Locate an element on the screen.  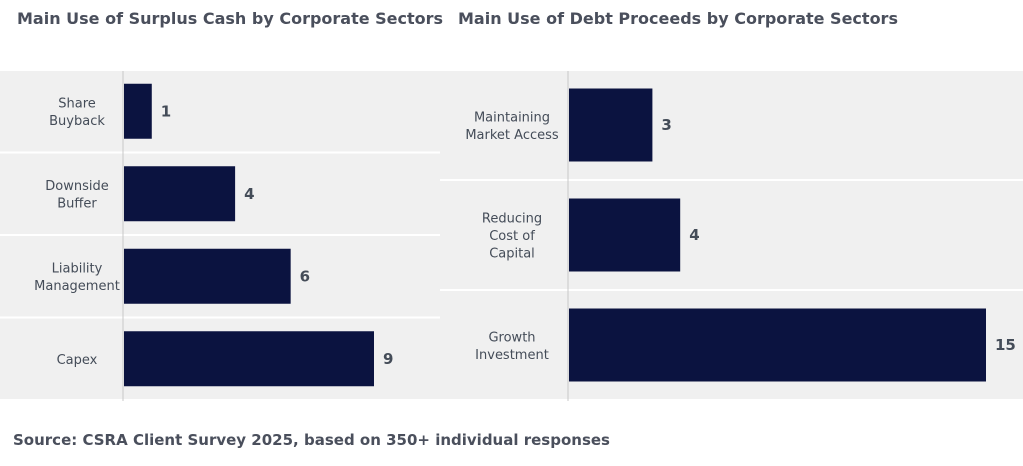
debt-value-label-1: 4 is located at coordinates (694, 235).